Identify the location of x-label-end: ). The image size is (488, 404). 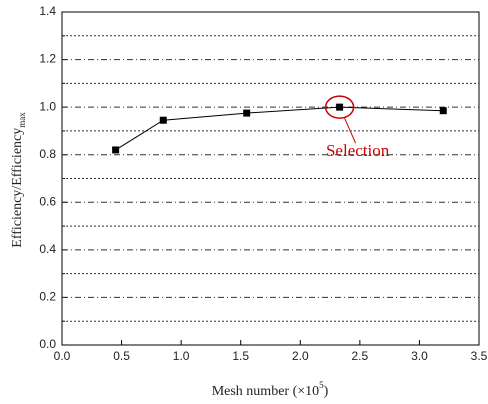
(326, 391).